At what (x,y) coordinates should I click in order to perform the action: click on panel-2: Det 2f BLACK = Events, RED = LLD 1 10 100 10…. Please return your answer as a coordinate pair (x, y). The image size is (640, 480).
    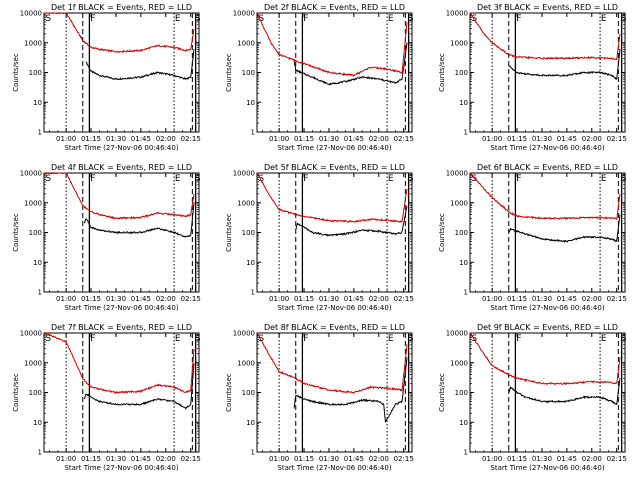
    Looking at the image, I should click on (319, 77).